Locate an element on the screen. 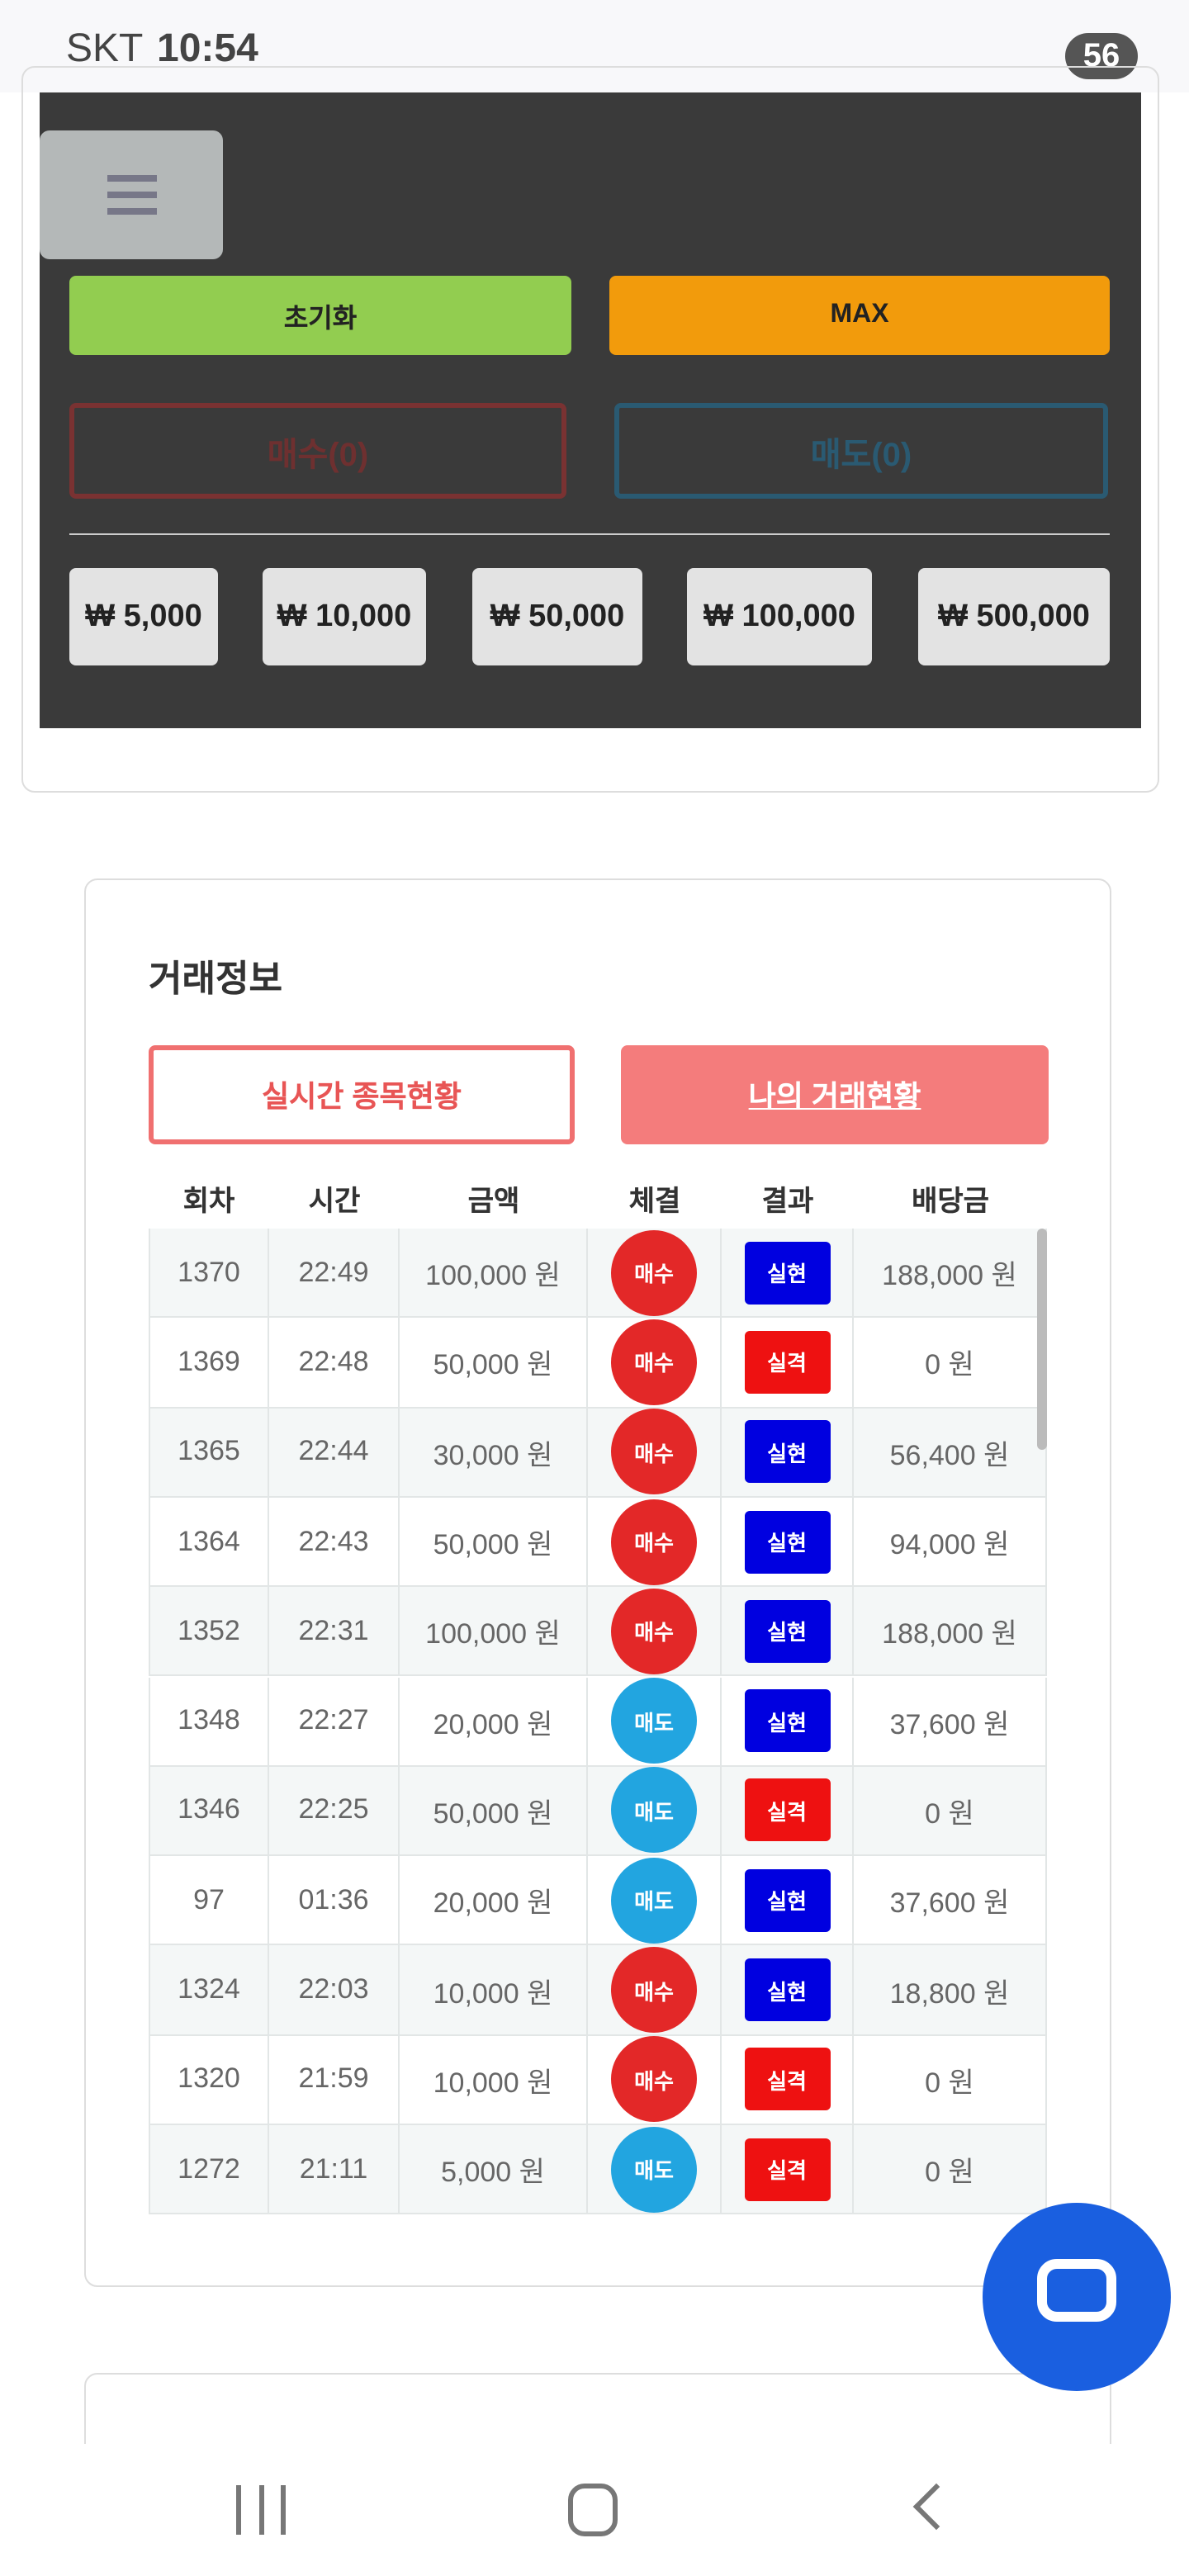 Image resolution: width=1189 pixels, height=2576 pixels. table-cell: 1369 is located at coordinates (209, 1363).